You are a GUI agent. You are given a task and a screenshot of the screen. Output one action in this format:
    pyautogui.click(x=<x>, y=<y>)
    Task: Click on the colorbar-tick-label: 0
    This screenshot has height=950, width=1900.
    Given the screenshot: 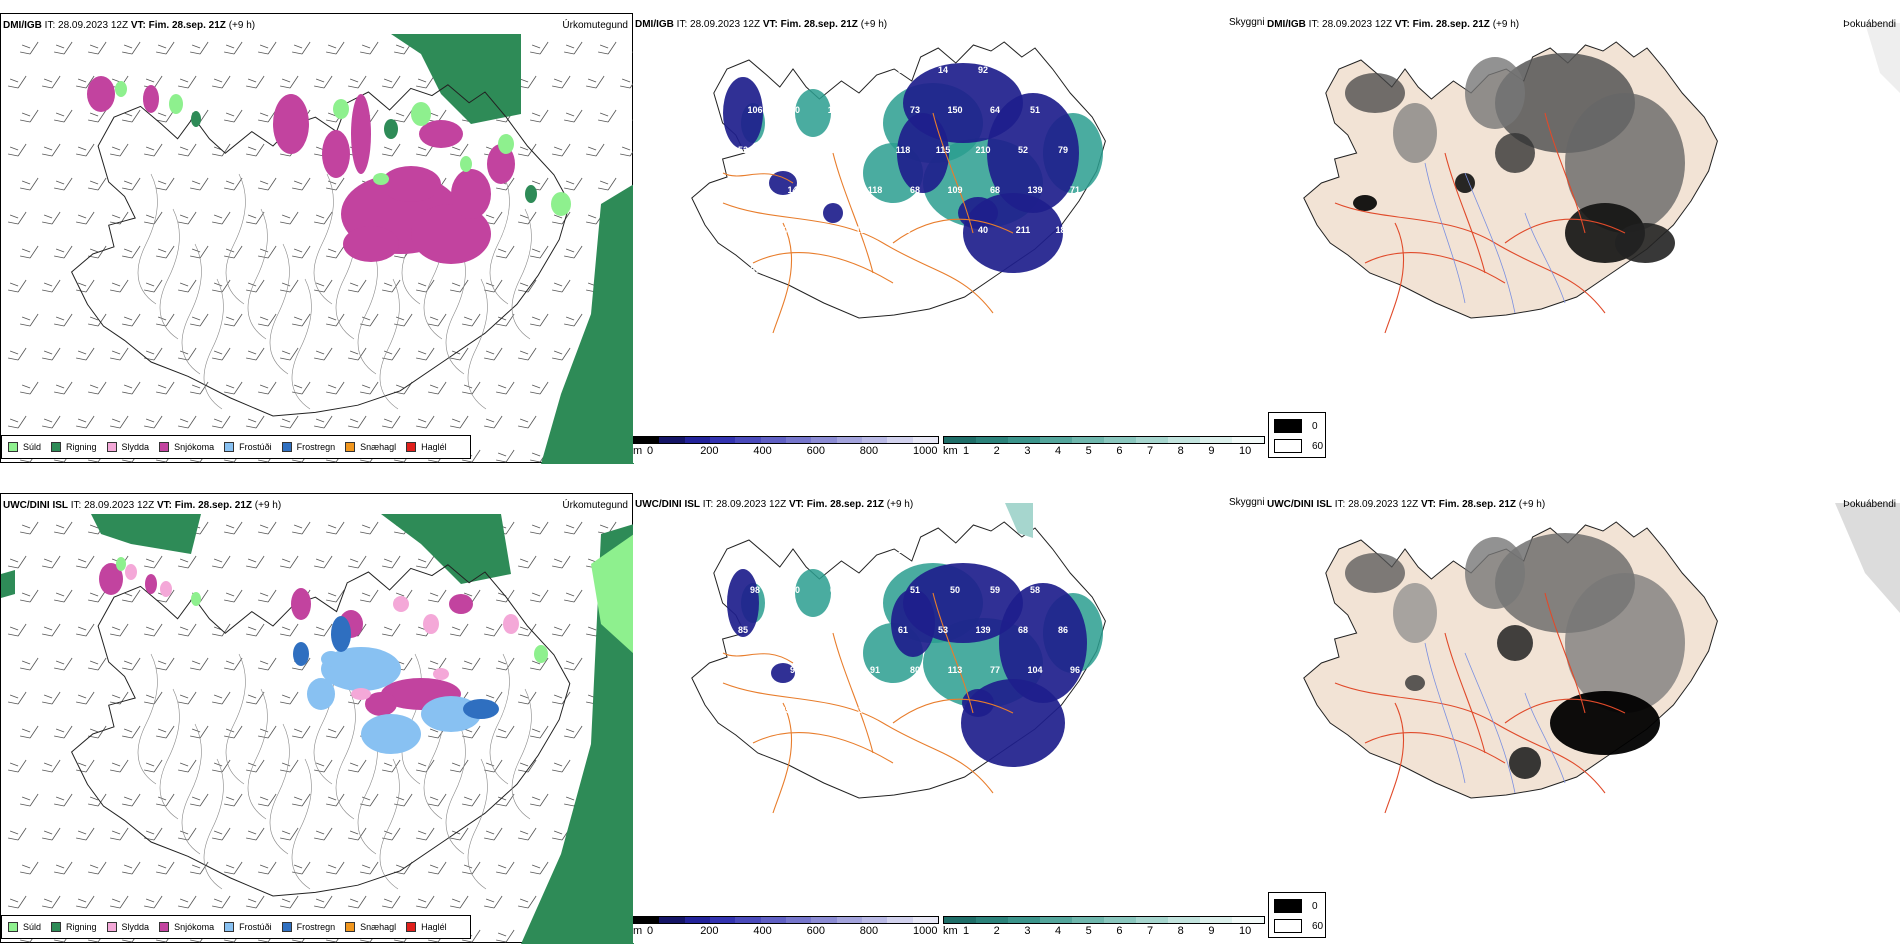 What is the action you would take?
    pyautogui.click(x=650, y=451)
    